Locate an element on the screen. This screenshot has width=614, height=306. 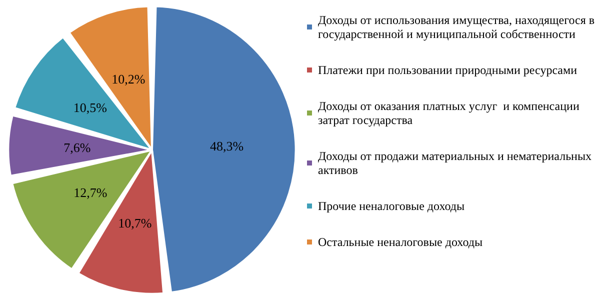
data-label: 12,7% is located at coordinates (91, 192).